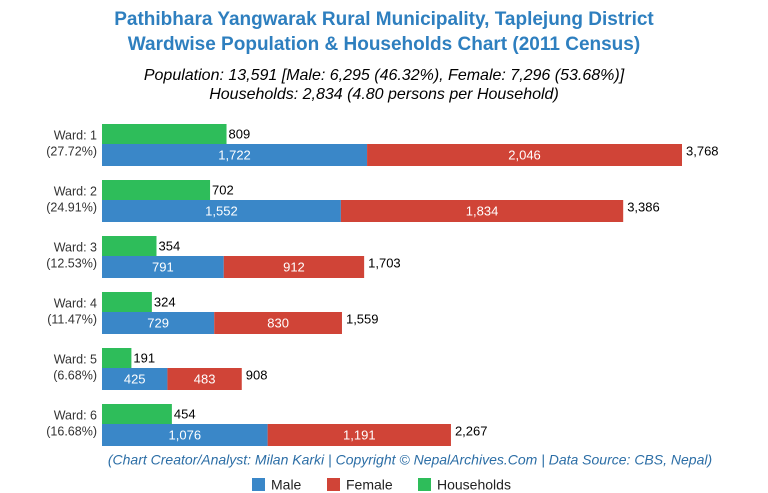 This screenshot has height=493, width=768. I want to click on total-label: 3,386, so click(643, 206).